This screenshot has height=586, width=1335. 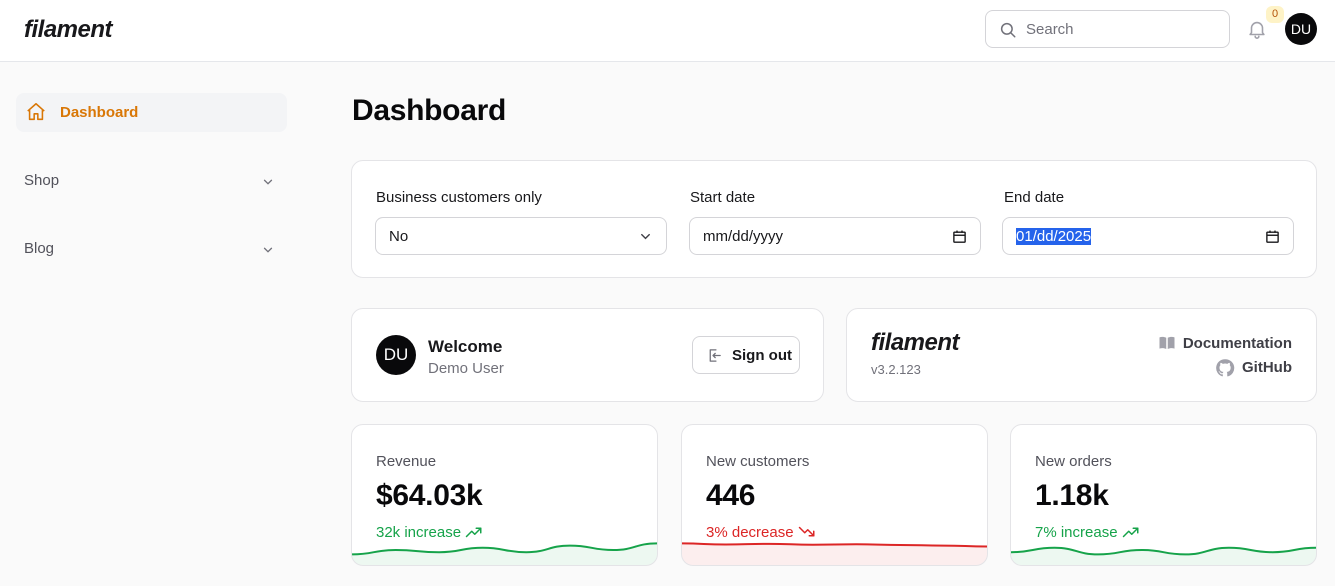 I want to click on stat-description: 3% decrease, so click(x=761, y=532).